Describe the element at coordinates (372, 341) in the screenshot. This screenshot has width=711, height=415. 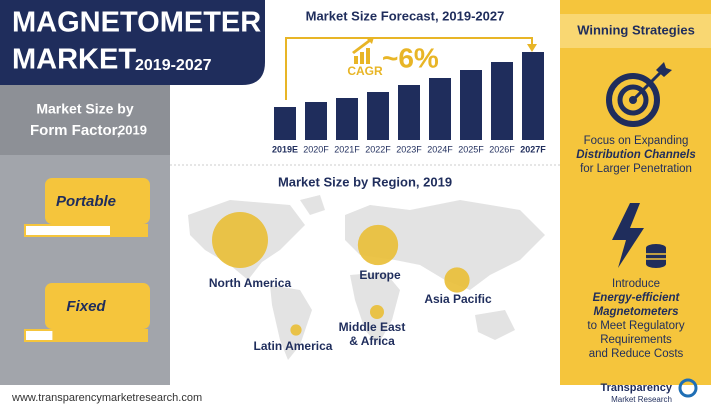
I see `region-label: & Africa` at that location.